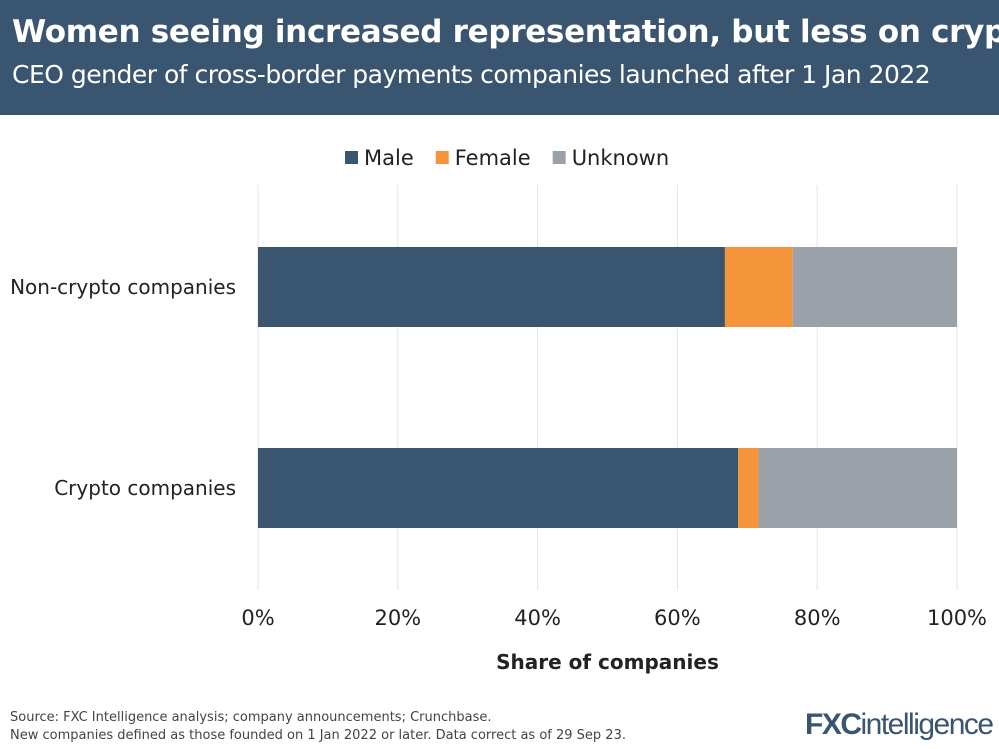 The width and height of the screenshot is (999, 749). I want to click on x-axis-title: Share of companies, so click(607, 662).